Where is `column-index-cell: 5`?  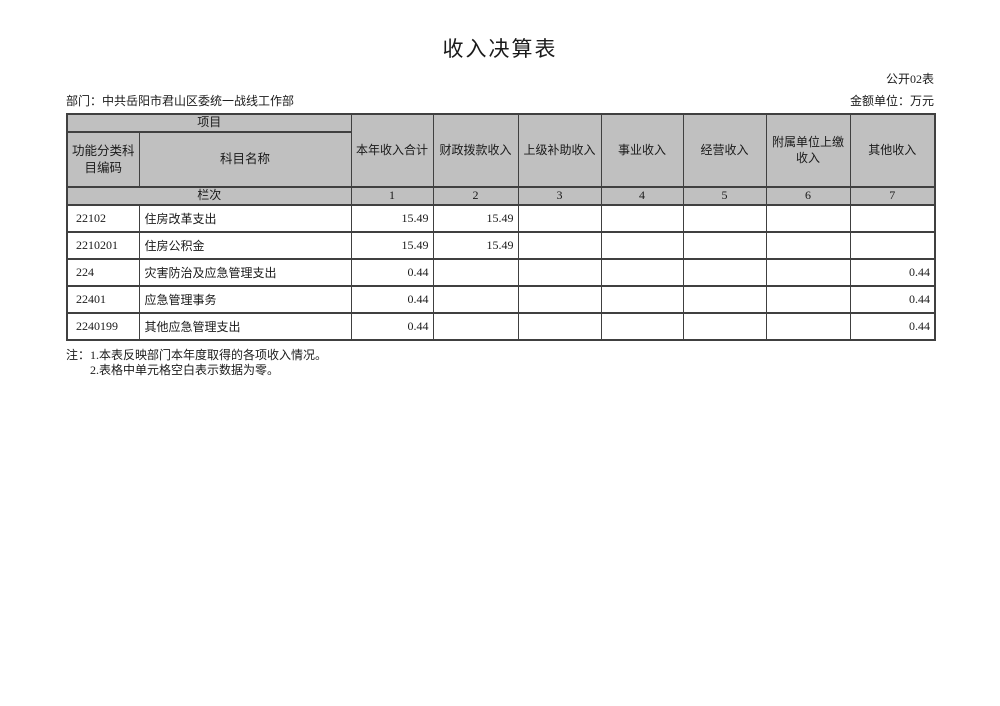 column-index-cell: 5 is located at coordinates (724, 196).